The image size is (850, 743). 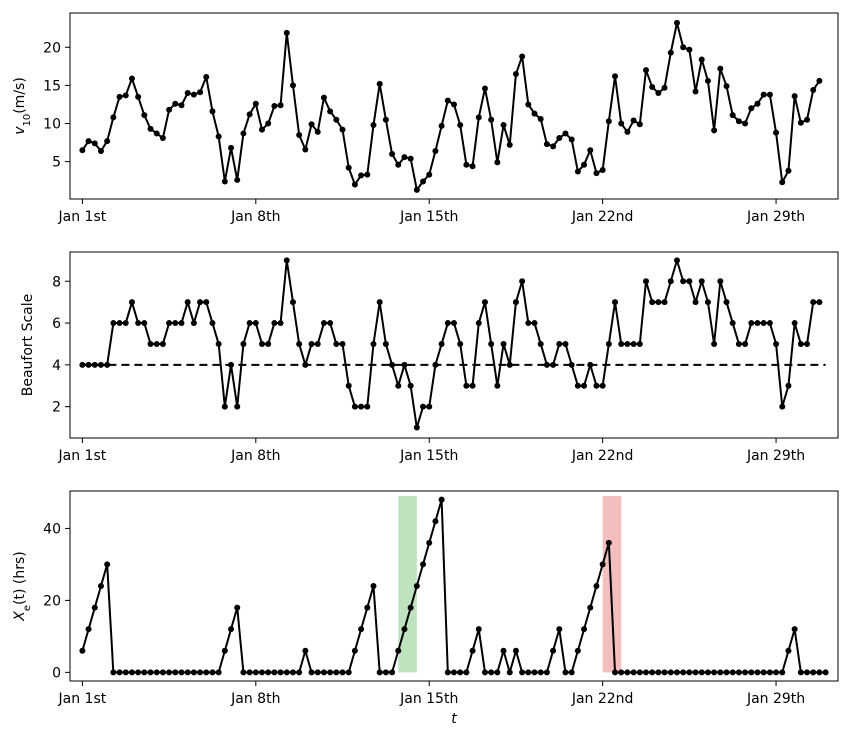 I want to click on x-tick-label: Jan 22nd, so click(x=602, y=699).